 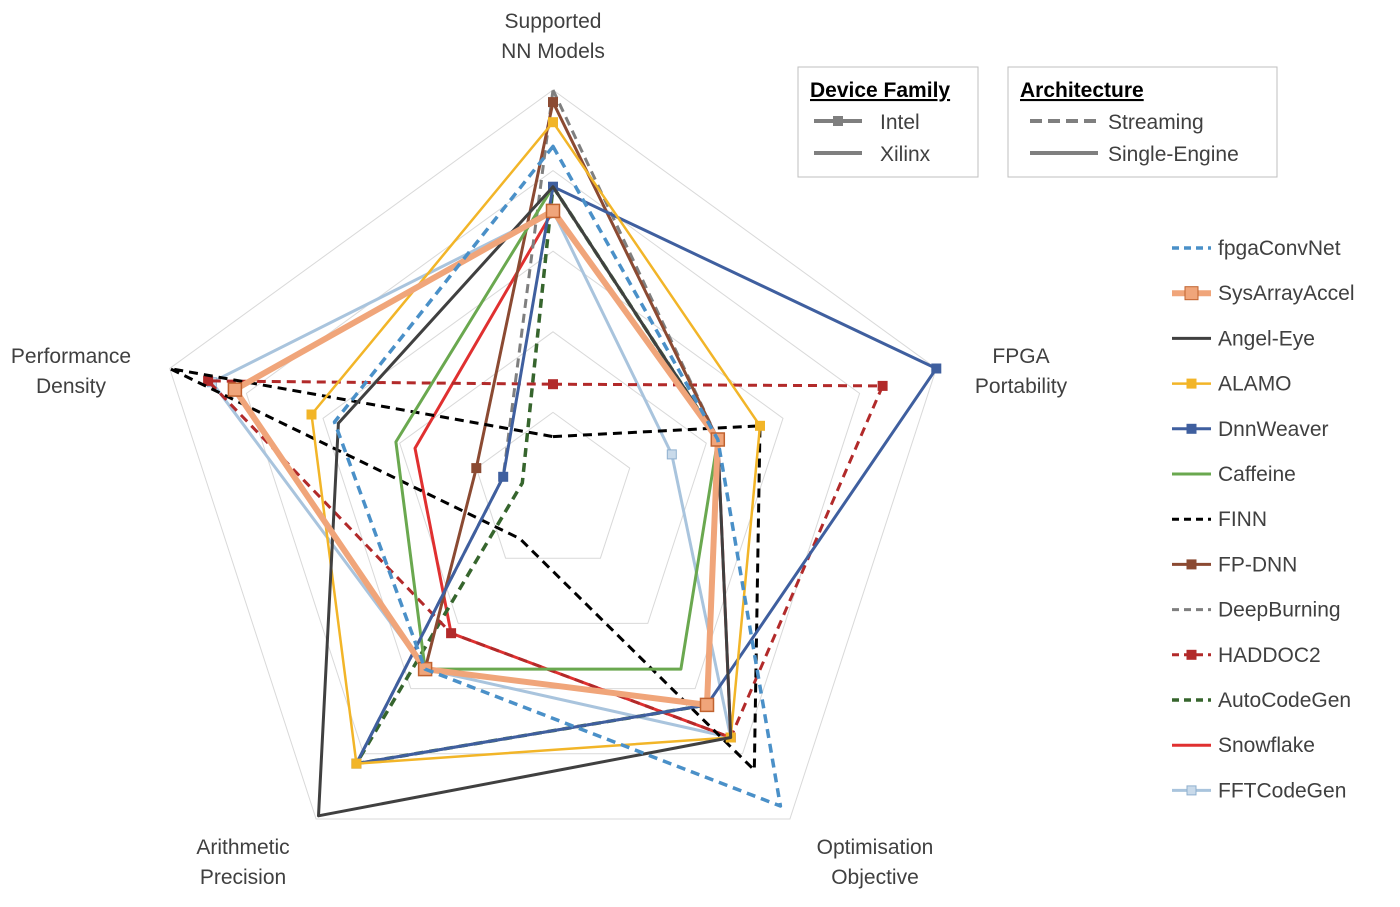 What do you see at coordinates (553, 21) in the screenshot?
I see `axis-label-supported-nn-models-line1: Supported` at bounding box center [553, 21].